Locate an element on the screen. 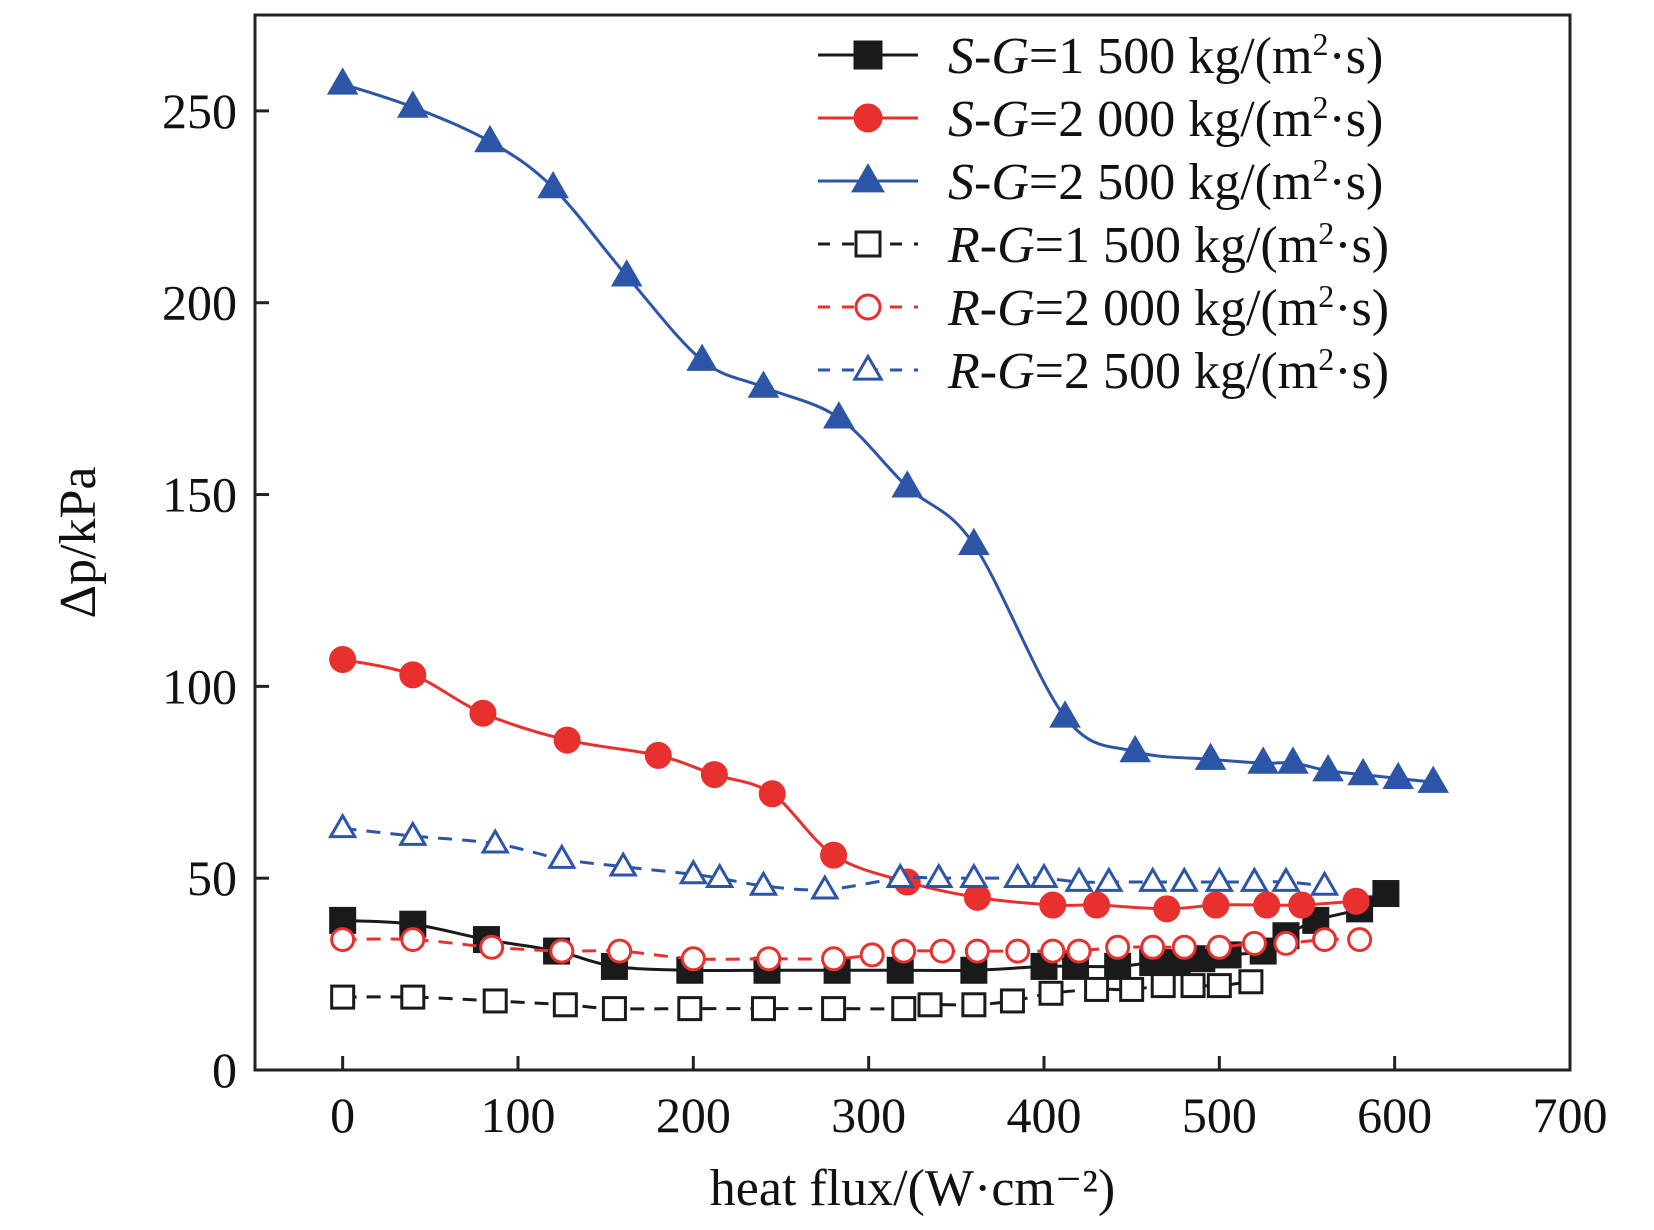 Image resolution: width=1654 pixels, height=1230 pixels. x-axis-title: heat flux/(W·cm⁻²) is located at coordinates (912, 1188).